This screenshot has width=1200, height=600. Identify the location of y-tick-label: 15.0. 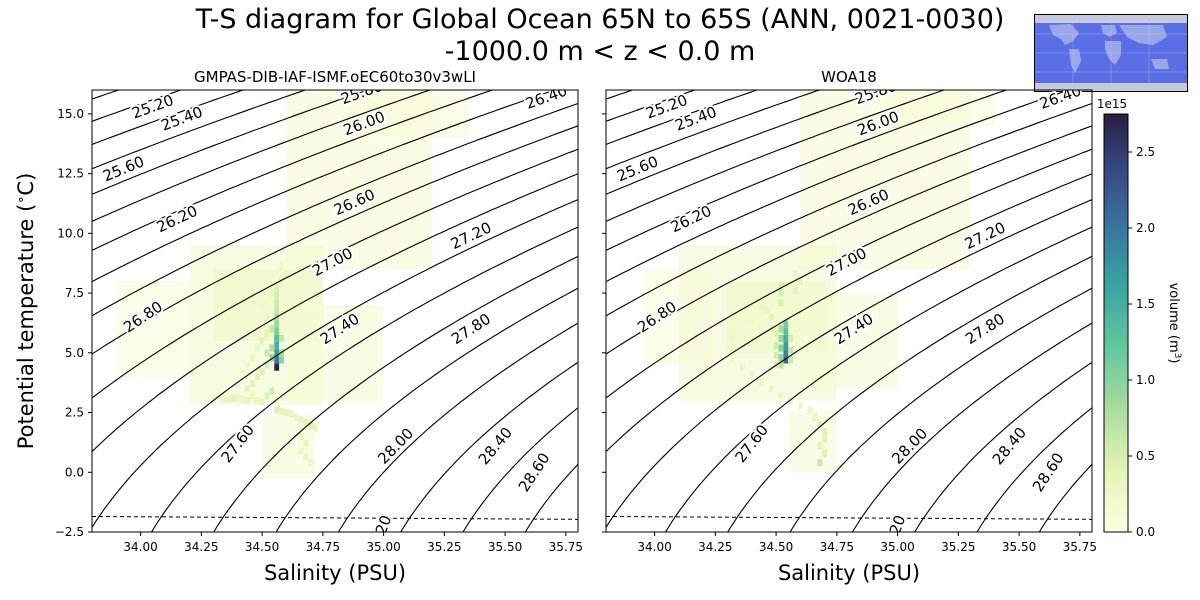
(70, 114).